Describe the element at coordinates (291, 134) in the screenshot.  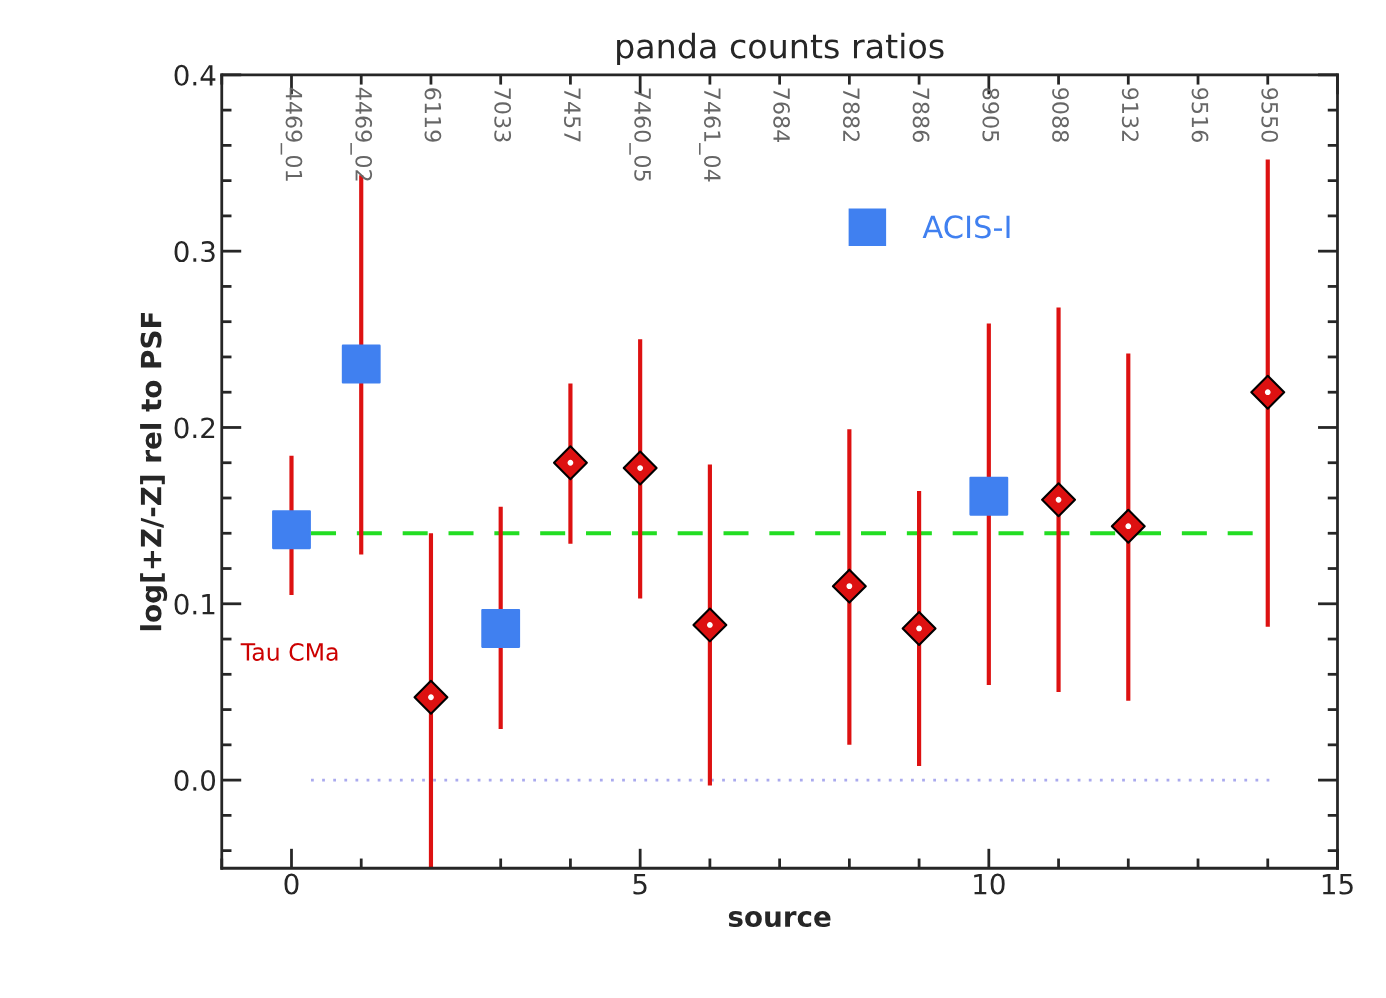
I see `annotation: 4469_01` at that location.